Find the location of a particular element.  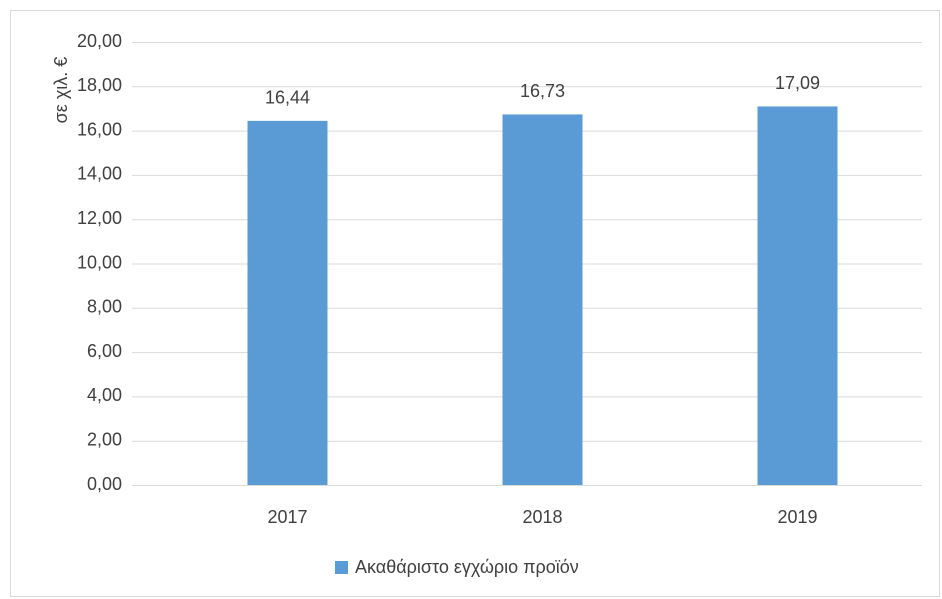

y-tick-label: 14,00 is located at coordinates (99, 174).